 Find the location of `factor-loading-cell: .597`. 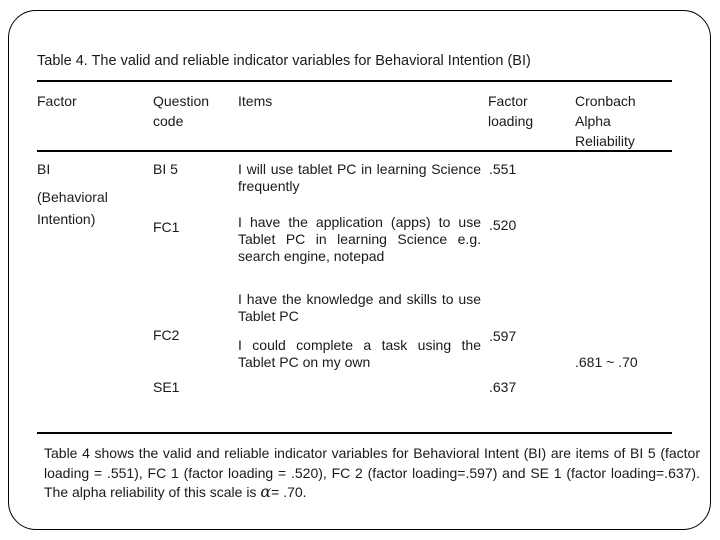

factor-loading-cell: .597 is located at coordinates (503, 336).